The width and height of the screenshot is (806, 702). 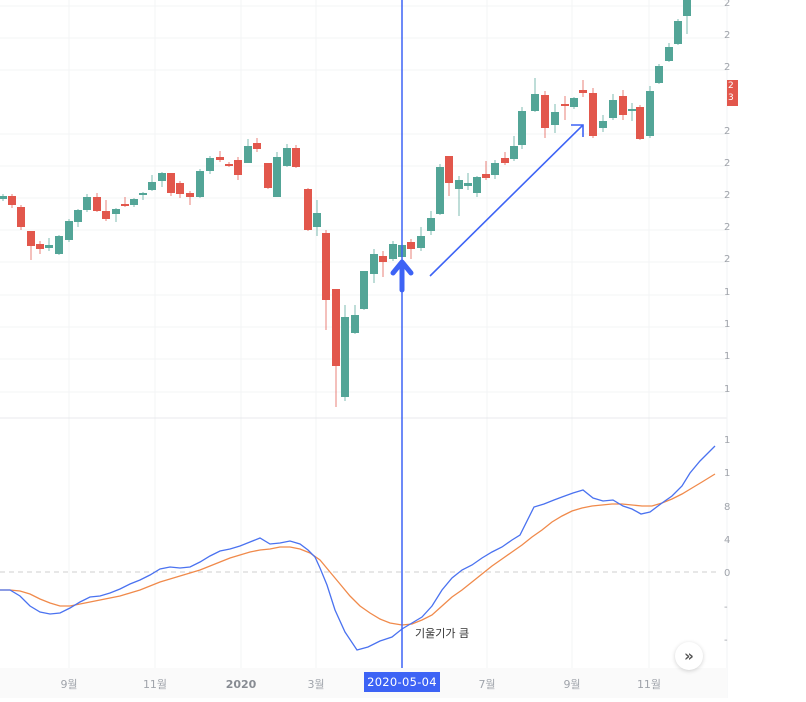 What do you see at coordinates (731, 98) in the screenshot?
I see `price-badge-line2: 3` at bounding box center [731, 98].